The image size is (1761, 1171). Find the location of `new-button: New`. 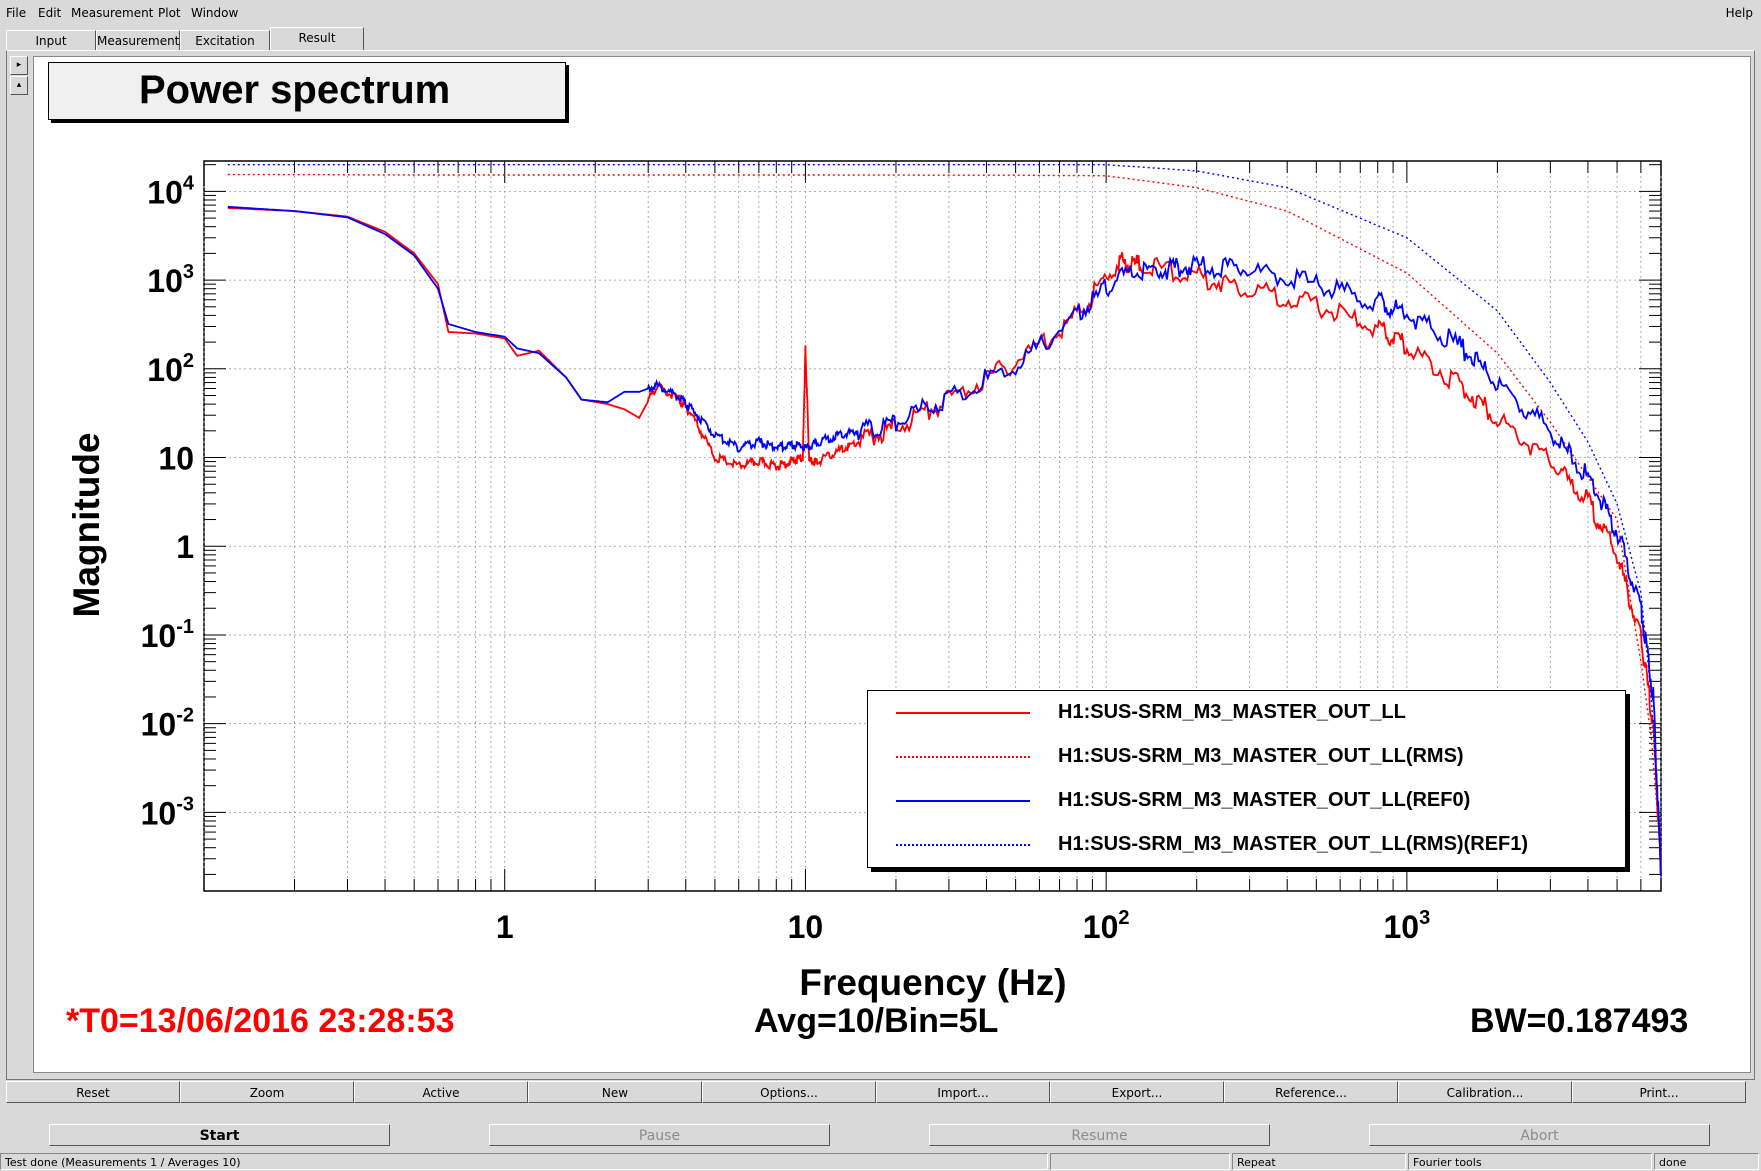

new-button: New is located at coordinates (615, 1092).